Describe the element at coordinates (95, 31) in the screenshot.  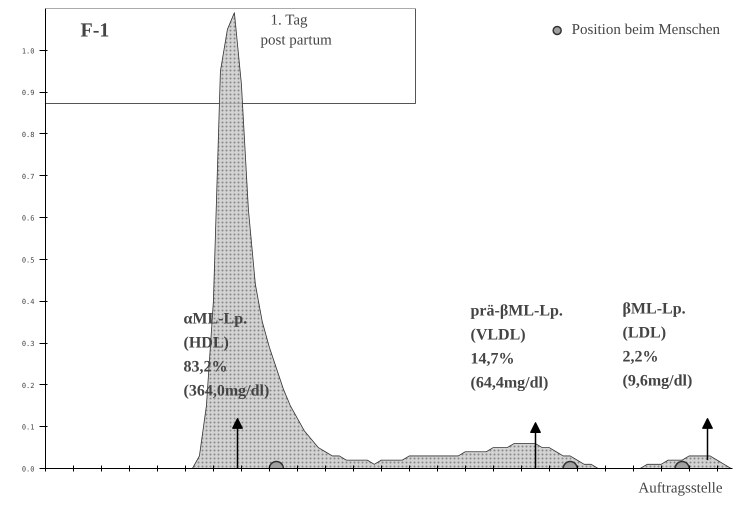
I see `text: F-1` at that location.